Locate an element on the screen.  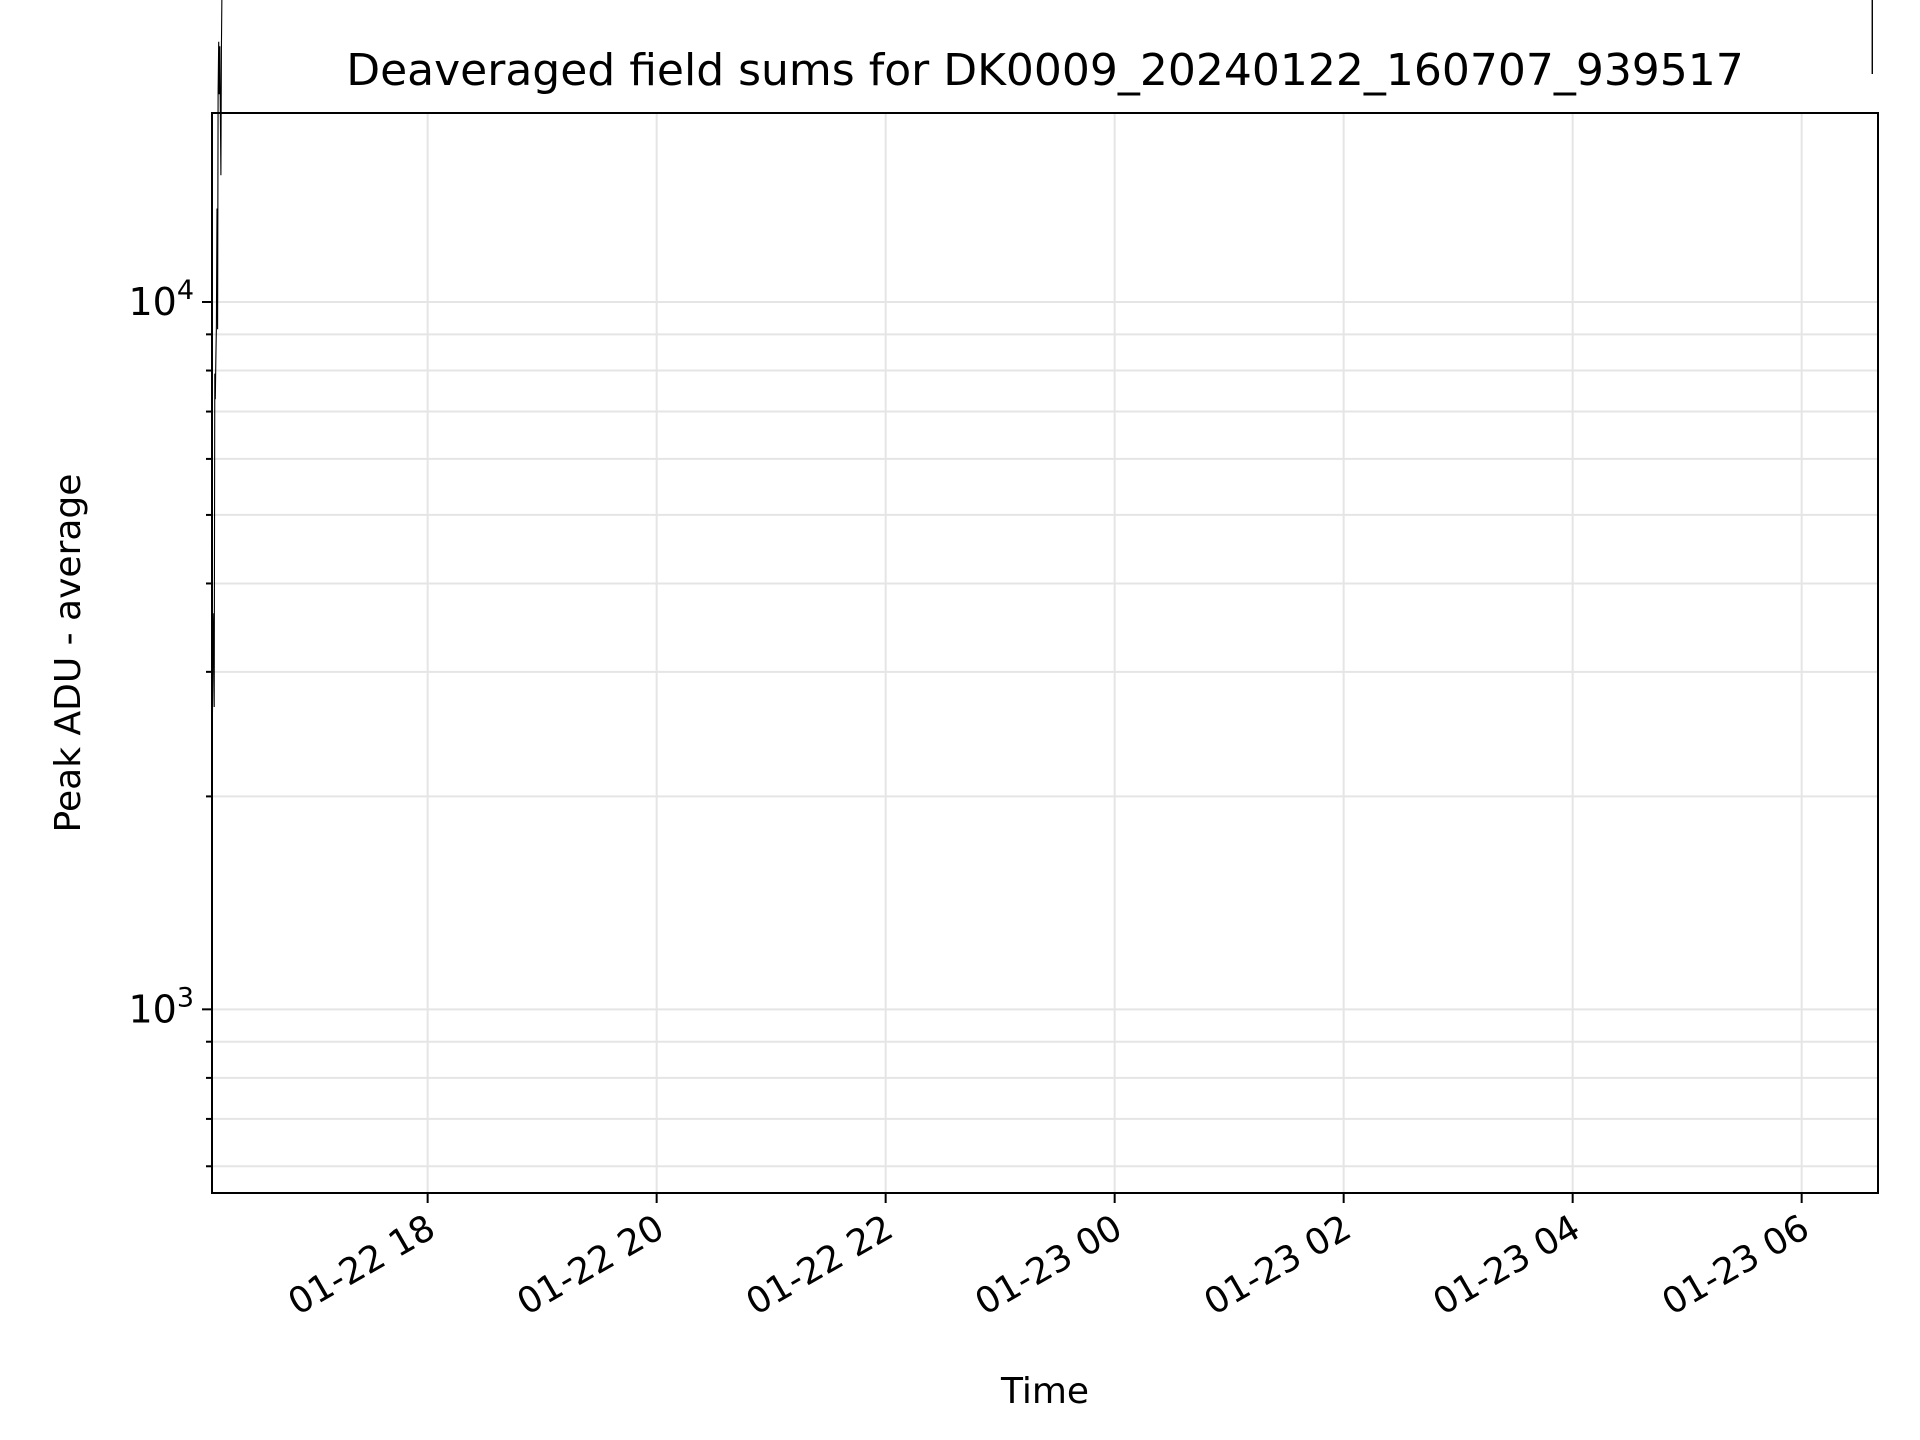
y-tick-label: 104 is located at coordinates (161, 299).